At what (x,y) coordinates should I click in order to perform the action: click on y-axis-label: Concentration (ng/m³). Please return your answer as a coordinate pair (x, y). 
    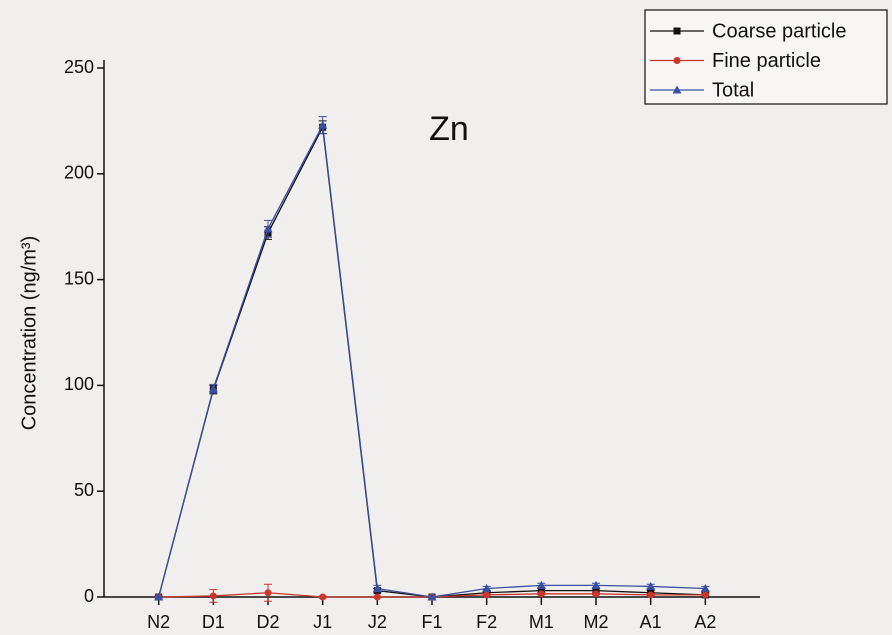
    Looking at the image, I should click on (29, 333).